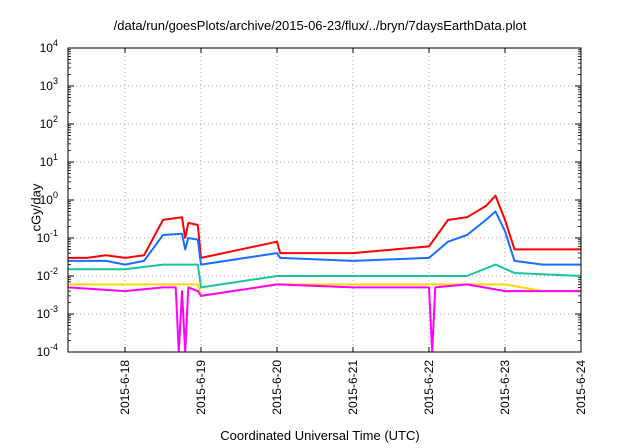 This screenshot has width=640, height=448. I want to click on y-tick-label: 10¹, so click(49, 160).